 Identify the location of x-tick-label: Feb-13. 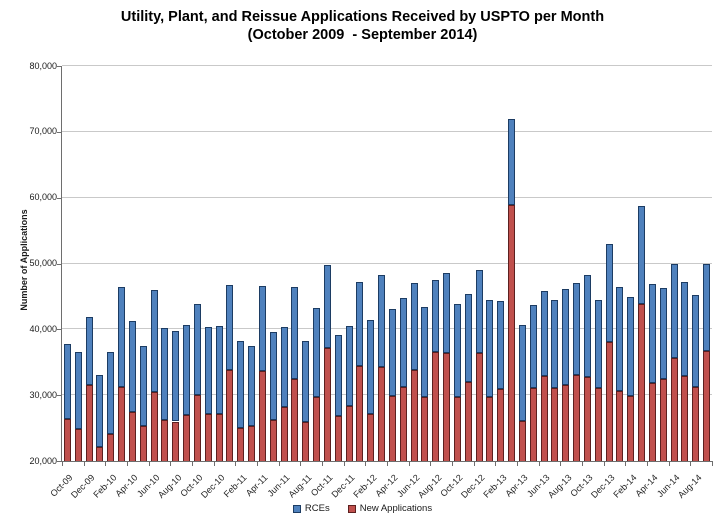
(495, 486).